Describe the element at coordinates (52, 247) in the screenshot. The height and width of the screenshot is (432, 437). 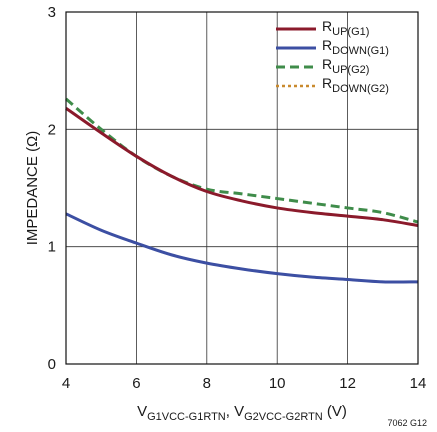
I see `y-tick-label: 1` at that location.